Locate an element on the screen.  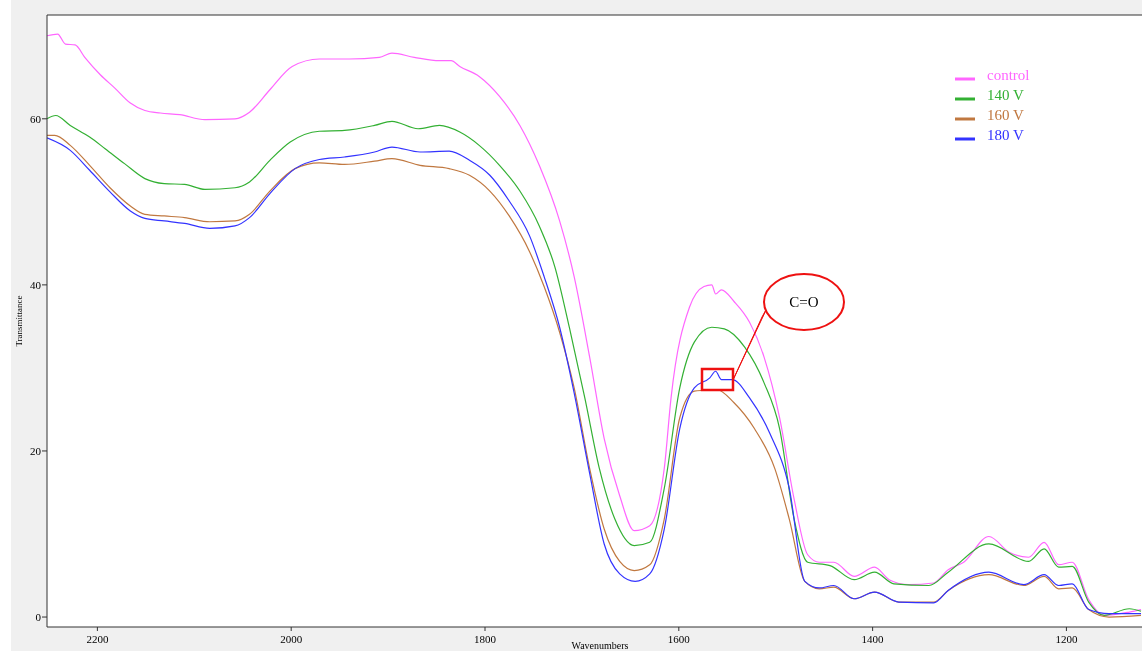
y-tick-label: 0 is located at coordinates (38, 616).